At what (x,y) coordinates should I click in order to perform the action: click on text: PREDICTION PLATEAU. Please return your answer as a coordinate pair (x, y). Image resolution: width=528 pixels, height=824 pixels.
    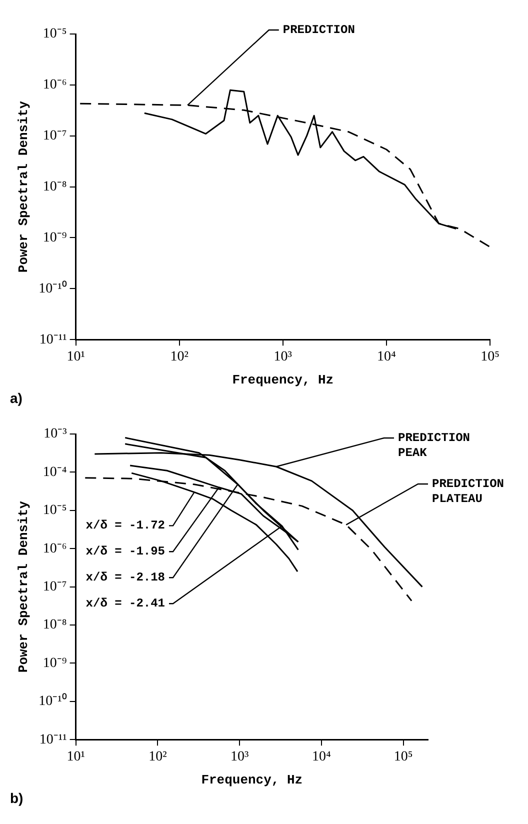
    Looking at the image, I should click on (468, 491).